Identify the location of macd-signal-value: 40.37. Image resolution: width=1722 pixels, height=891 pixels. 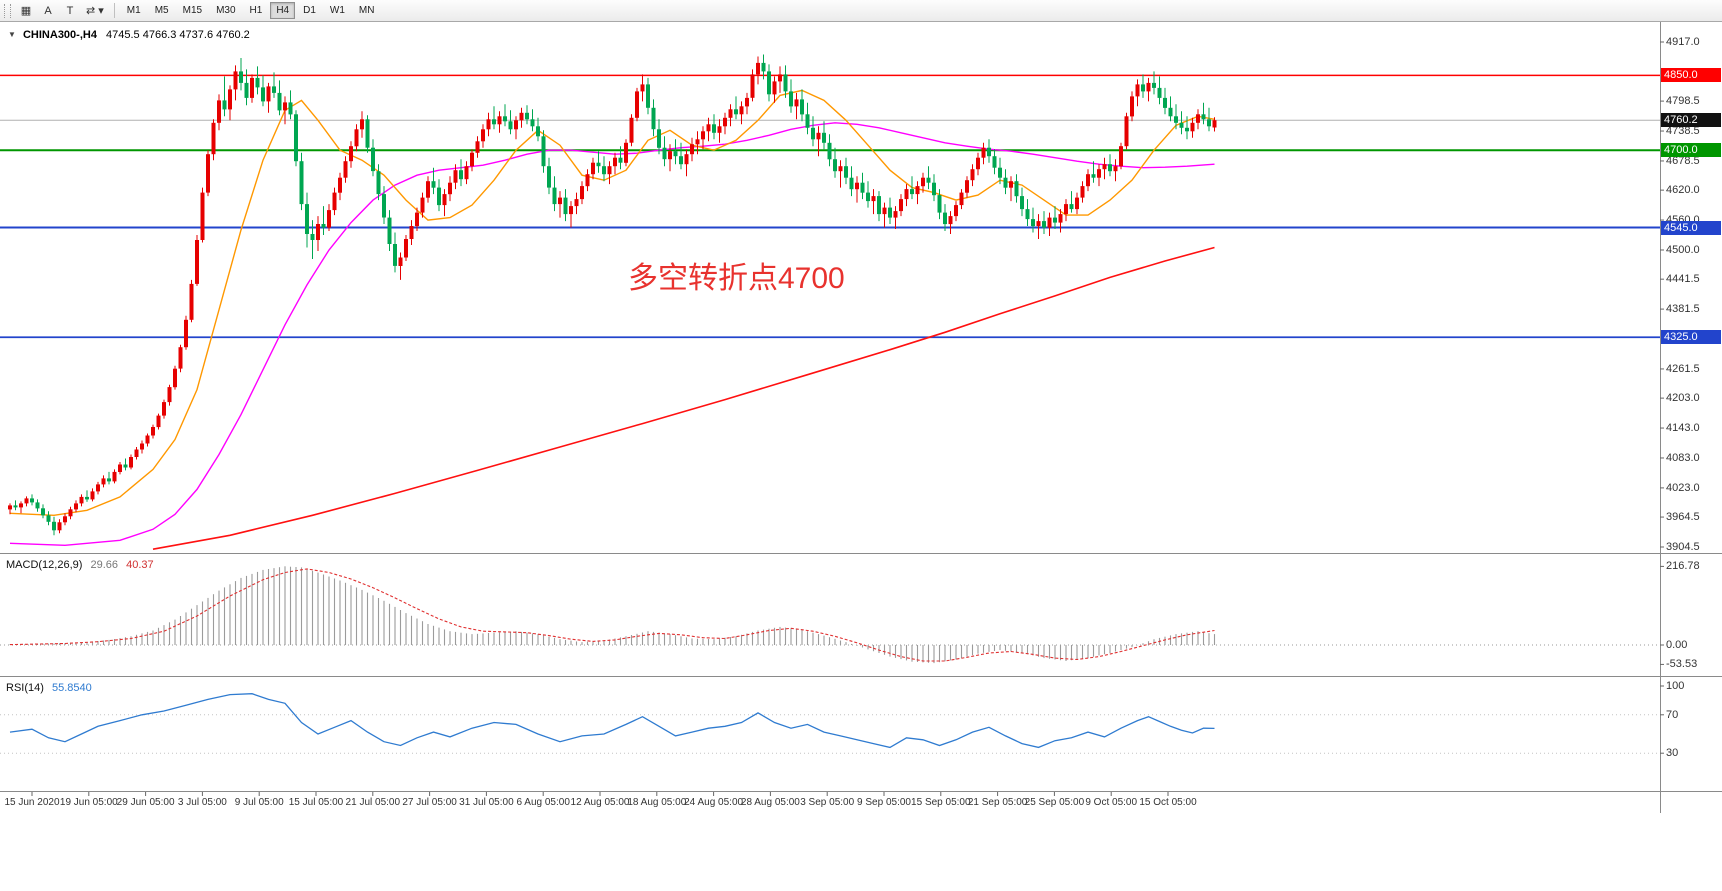
(140, 565).